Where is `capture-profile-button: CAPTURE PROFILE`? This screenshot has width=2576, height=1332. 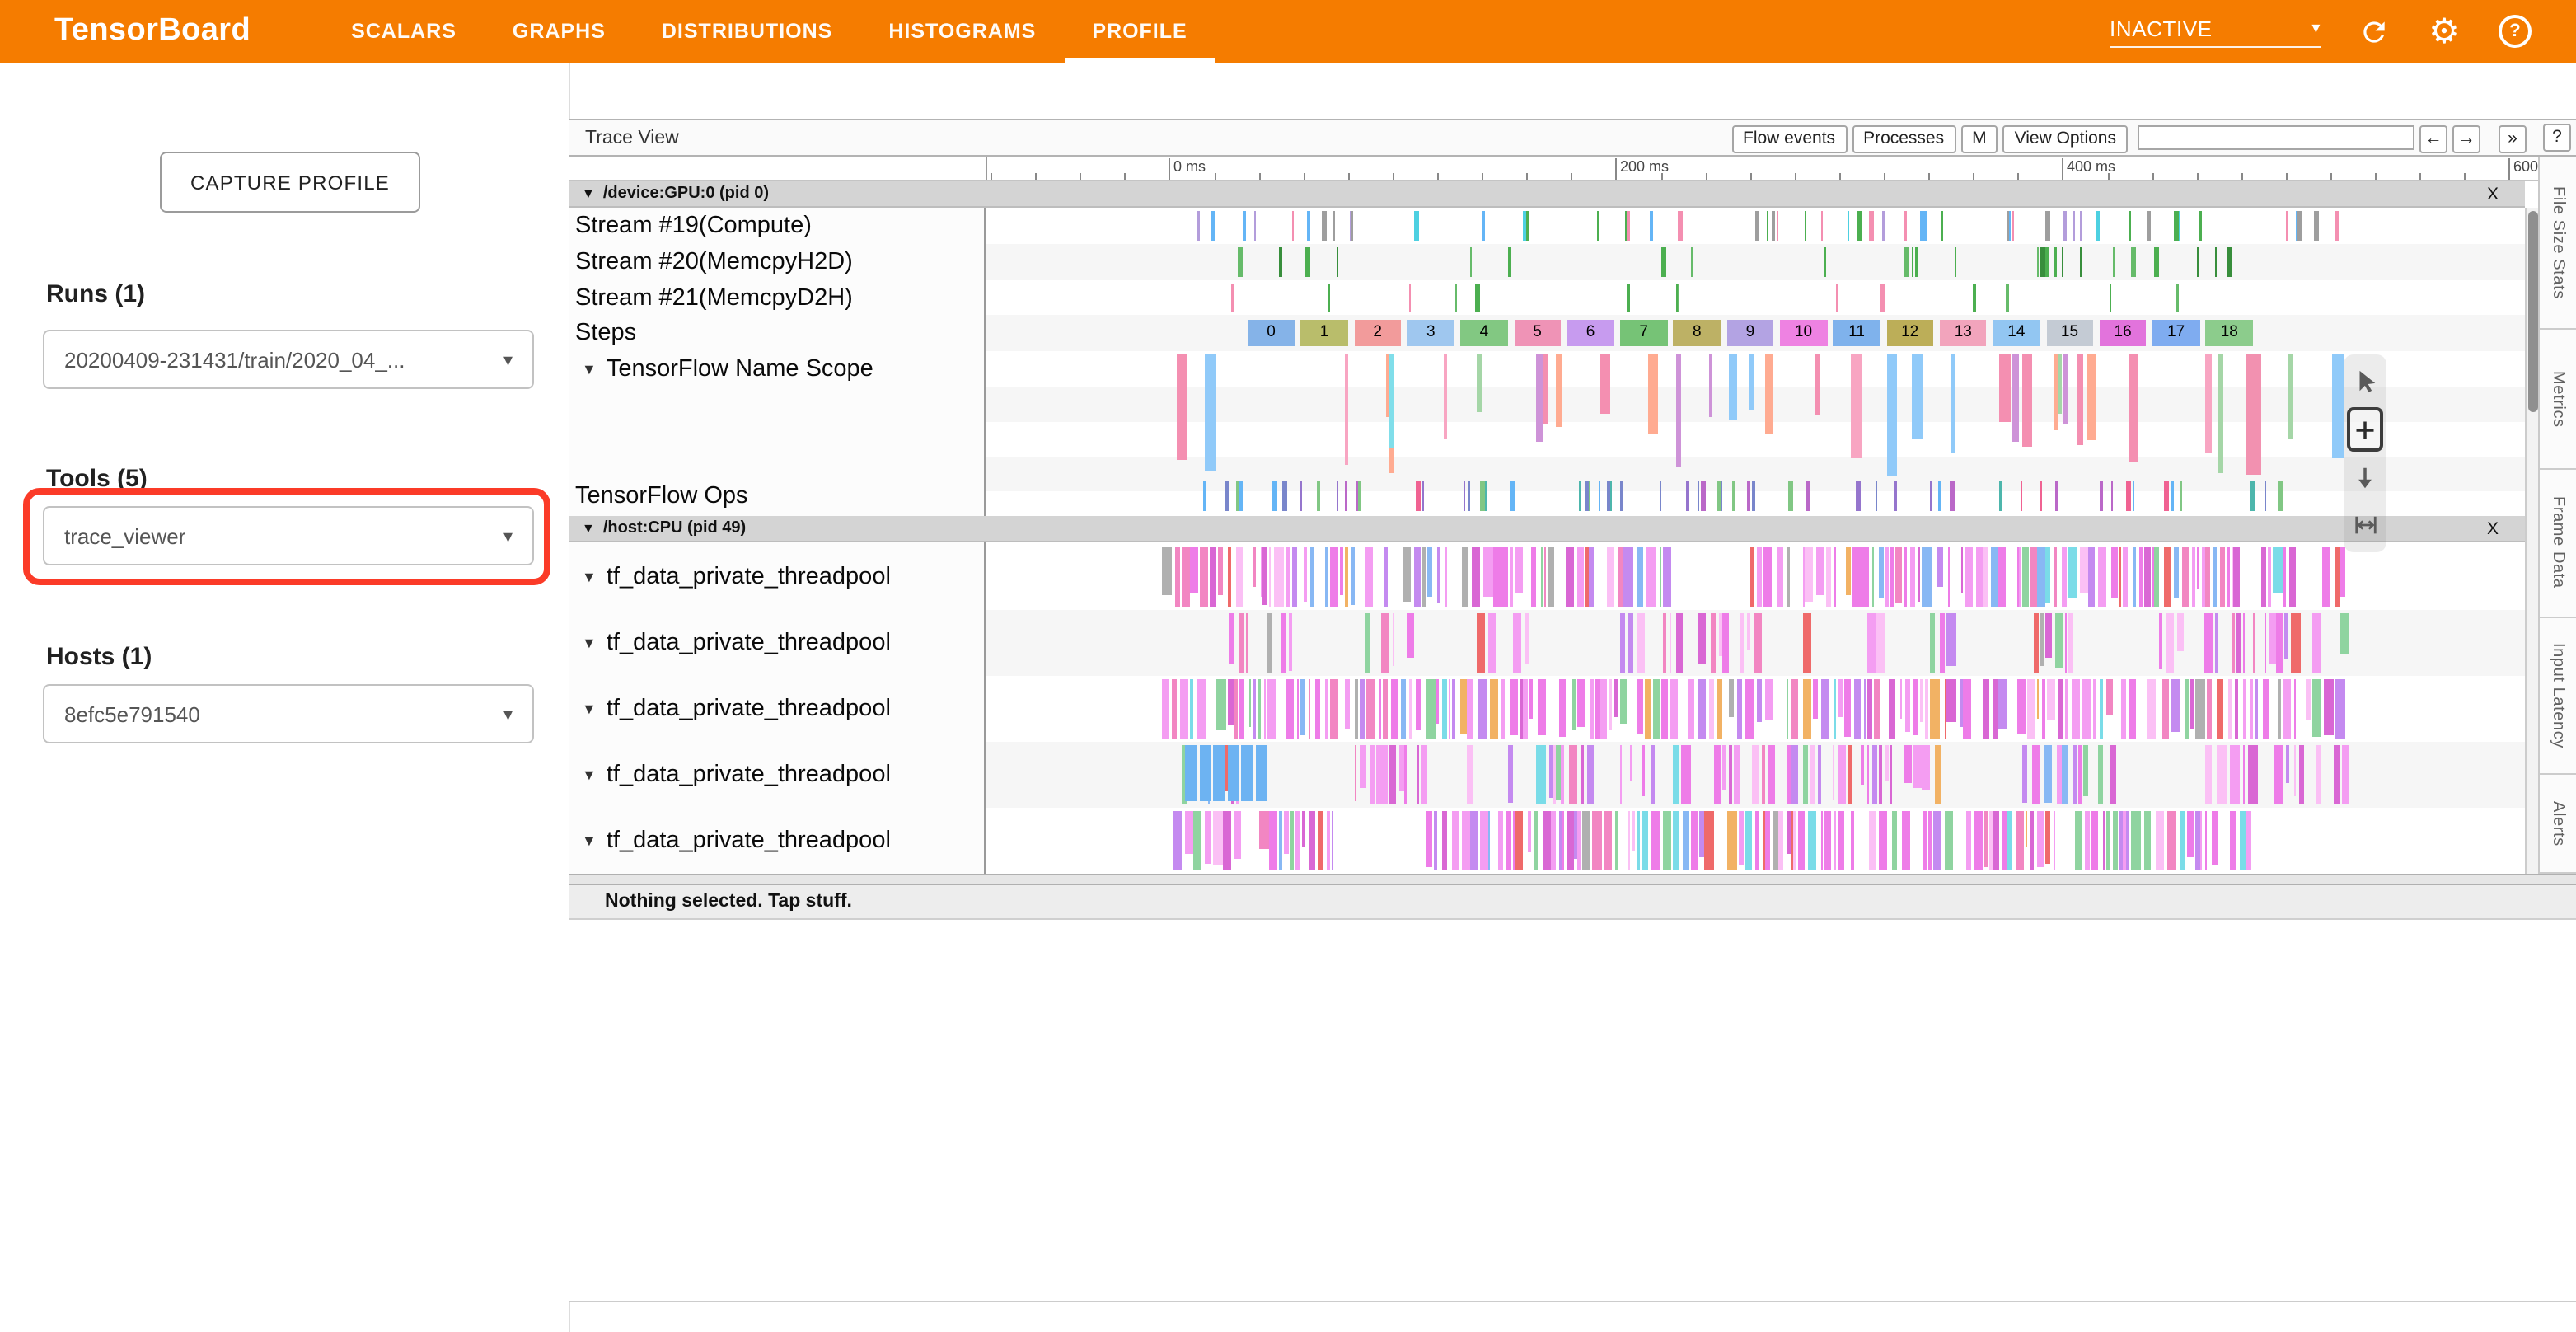 capture-profile-button: CAPTURE PROFILE is located at coordinates (290, 182).